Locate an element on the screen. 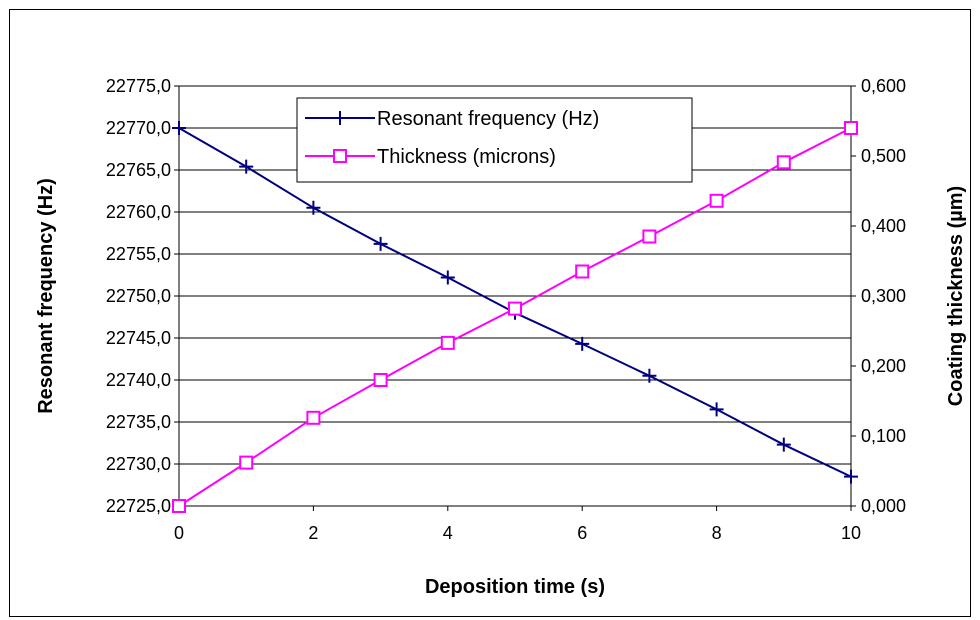 This screenshot has width=980, height=620. legend-box is located at coordinates (494, 140).